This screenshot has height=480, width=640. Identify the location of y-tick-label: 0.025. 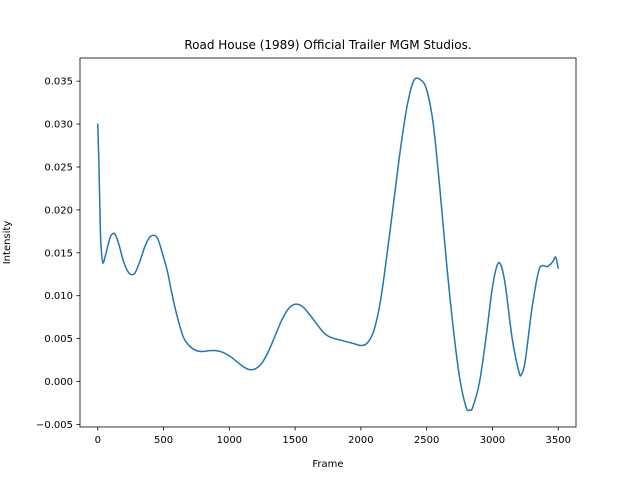
(58, 167).